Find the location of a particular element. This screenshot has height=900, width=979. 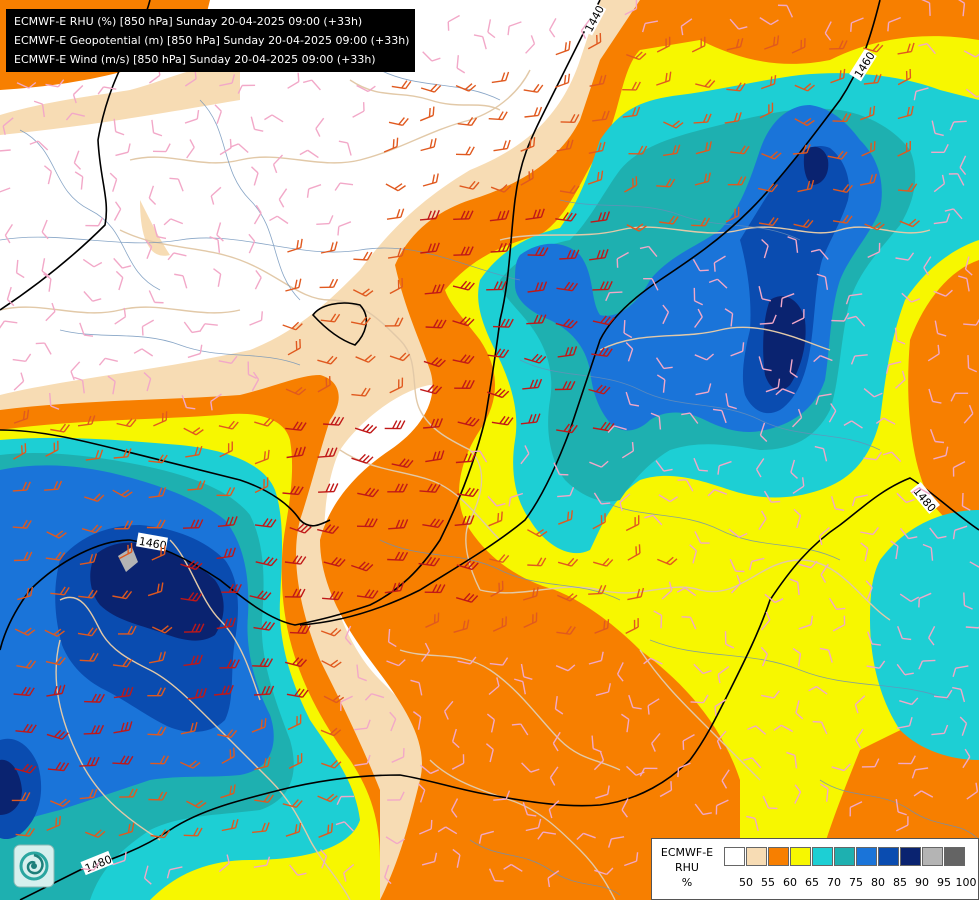

legend-tick-label: 60 is located at coordinates (790, 882).